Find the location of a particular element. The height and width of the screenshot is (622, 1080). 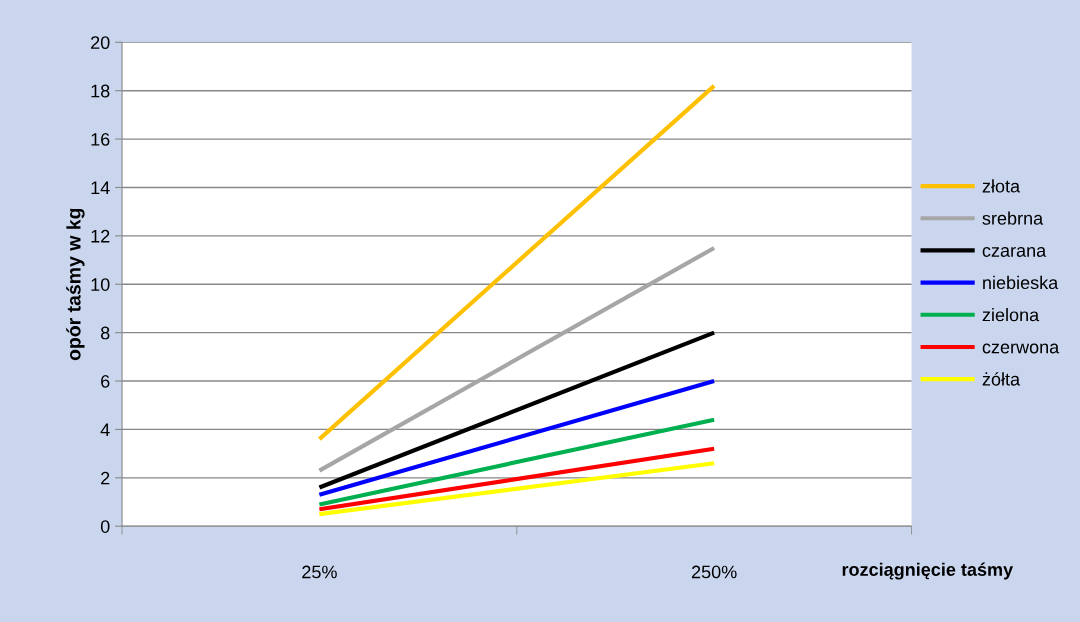

y-tick-label: 14 is located at coordinates (100, 188).